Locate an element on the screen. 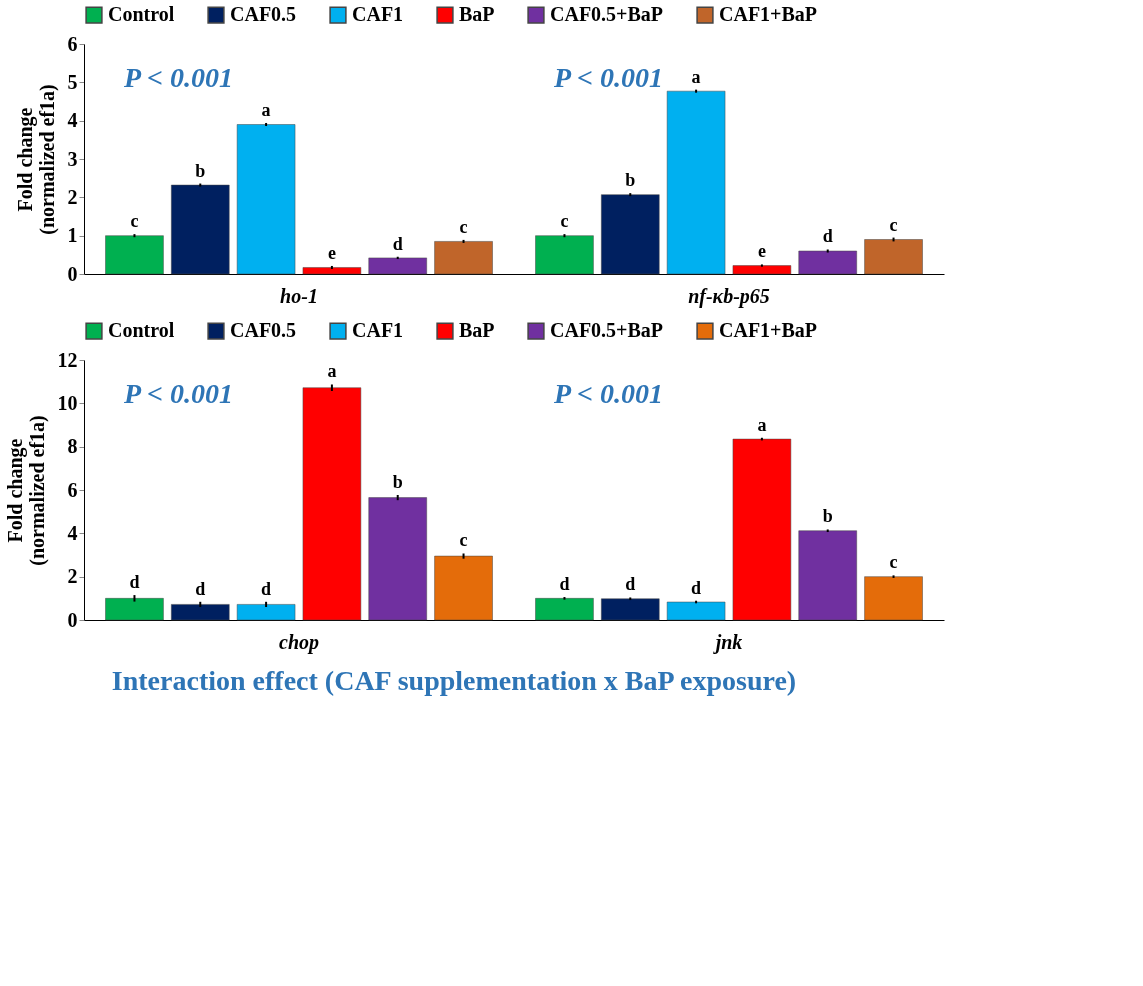 Image resolution: width=1143 pixels, height=986 pixels. x-tick-label: nf-κb-p65 is located at coordinates (729, 296).